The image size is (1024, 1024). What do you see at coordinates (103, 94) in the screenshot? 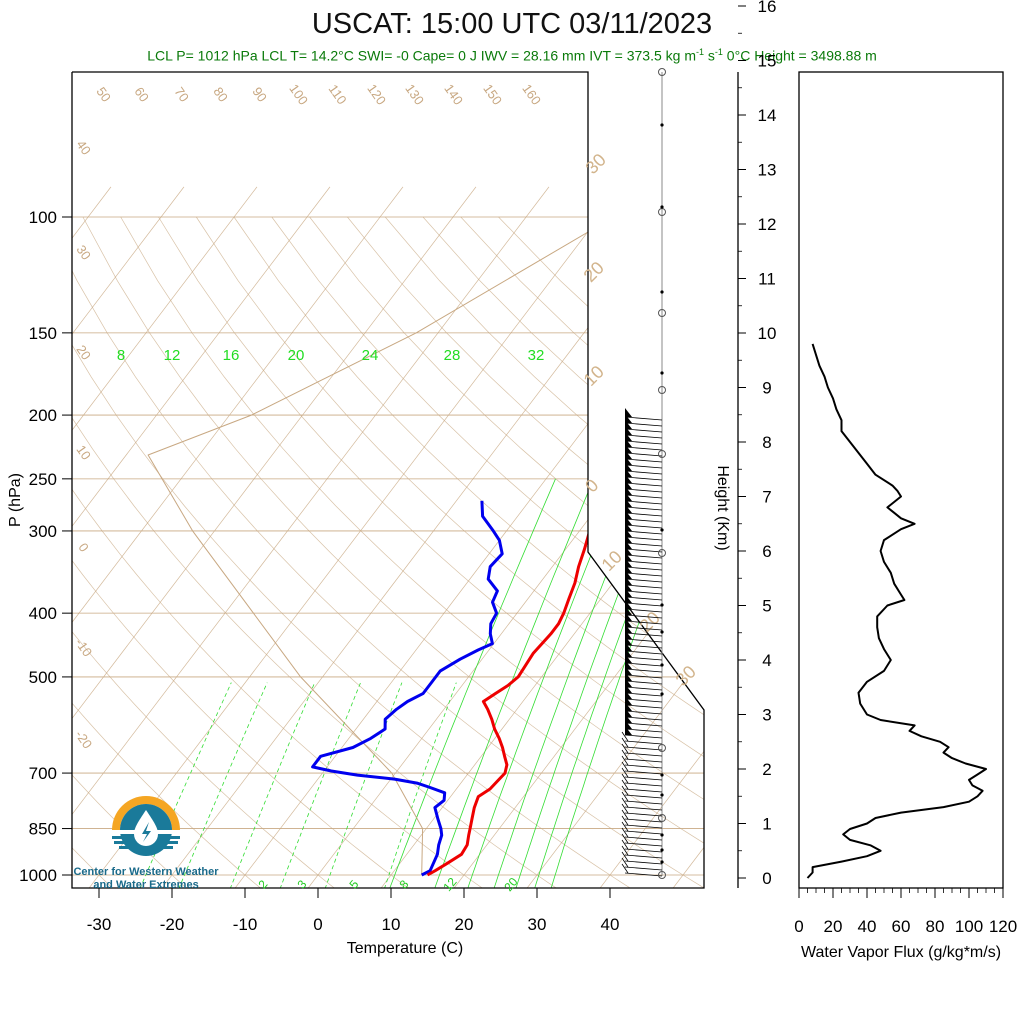
I see `dry-adiabat-label: 50` at bounding box center [103, 94].